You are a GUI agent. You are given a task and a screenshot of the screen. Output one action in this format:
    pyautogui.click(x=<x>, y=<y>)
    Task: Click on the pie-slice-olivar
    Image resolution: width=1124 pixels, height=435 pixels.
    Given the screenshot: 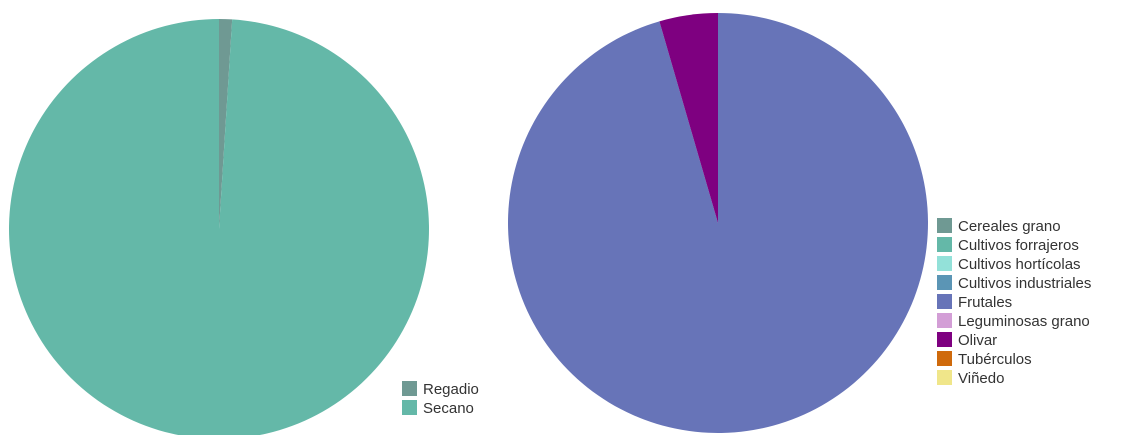 What is the action you would take?
    pyautogui.click(x=688, y=118)
    